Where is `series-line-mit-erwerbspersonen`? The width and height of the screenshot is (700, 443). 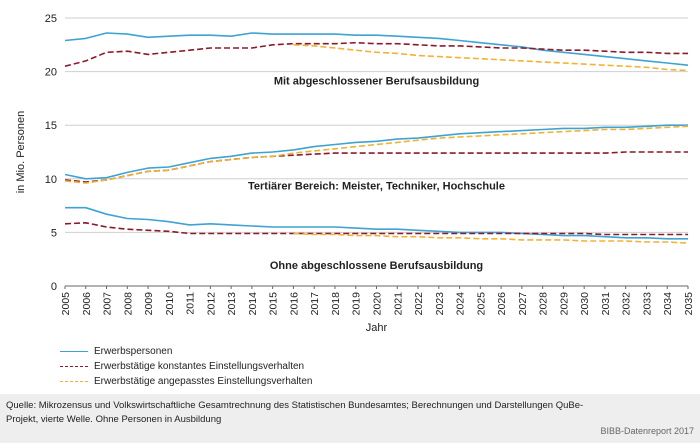
series-line-mit-erwerbspersonen is located at coordinates (376, 49).